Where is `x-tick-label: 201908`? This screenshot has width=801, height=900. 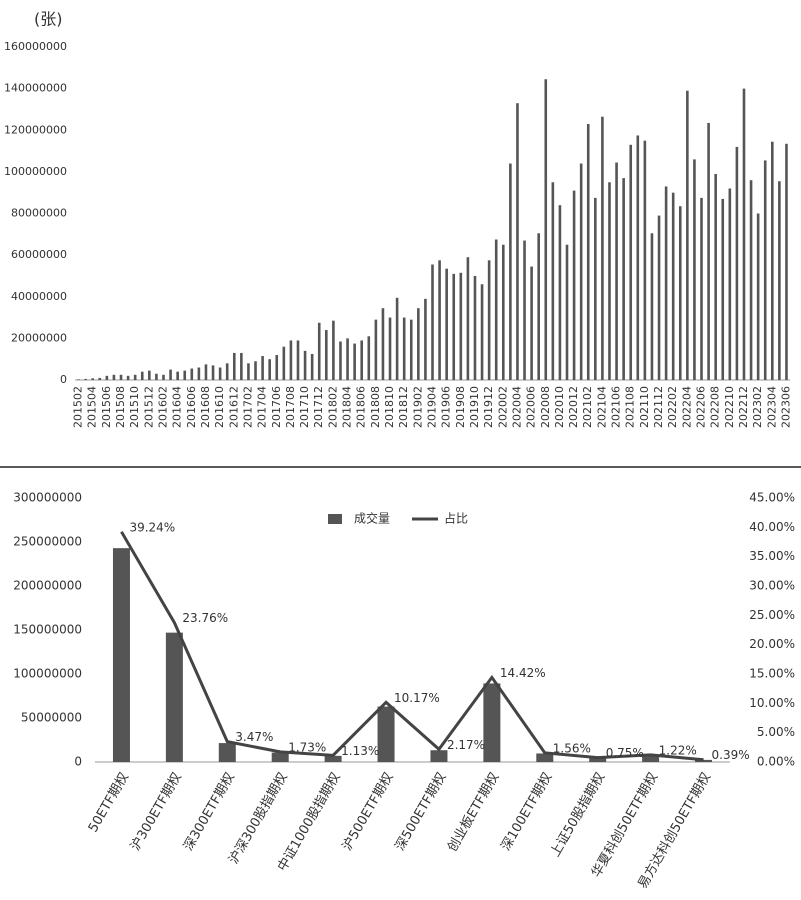 x-tick-label: 201908 is located at coordinates (460, 407).